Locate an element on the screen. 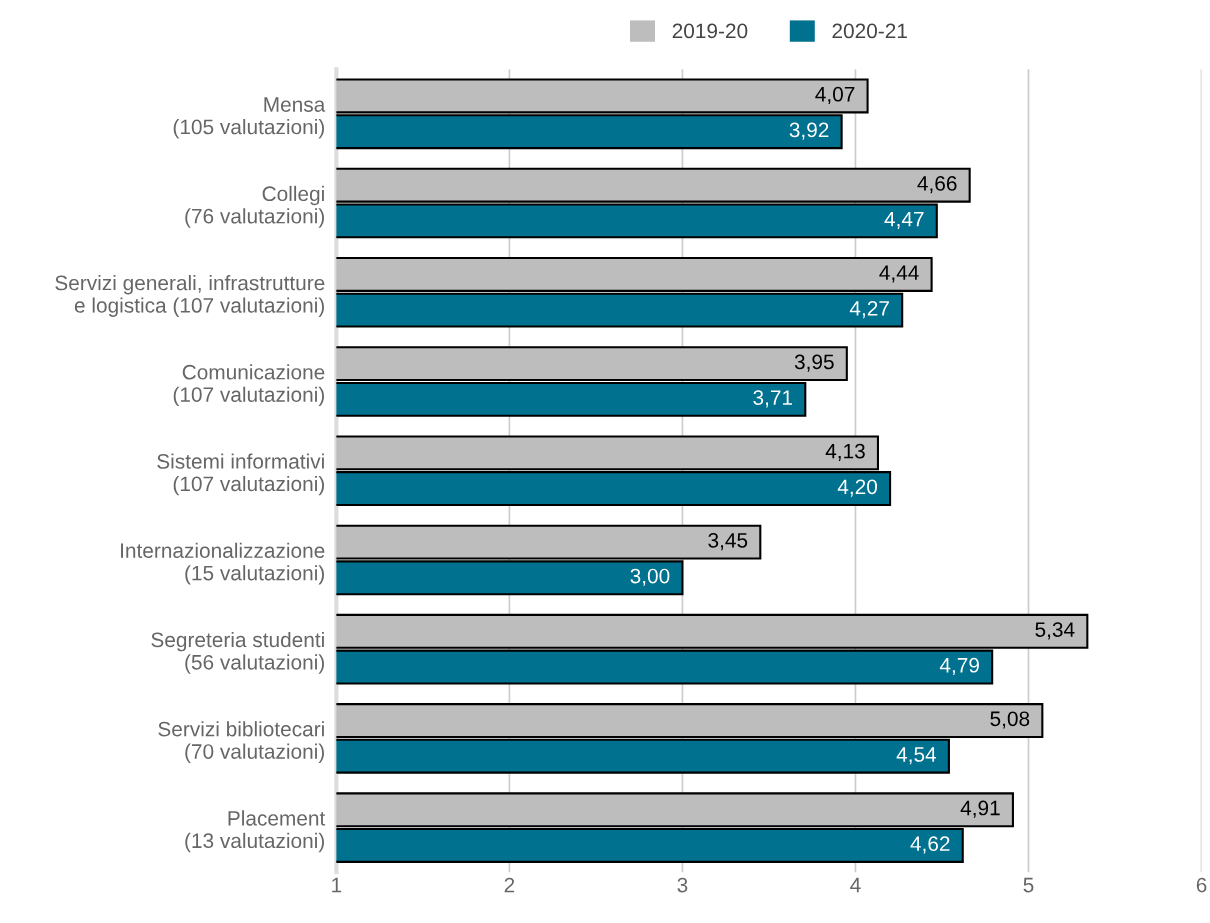 The width and height of the screenshot is (1210, 923). data-label: 5,08 is located at coordinates (1010, 720).